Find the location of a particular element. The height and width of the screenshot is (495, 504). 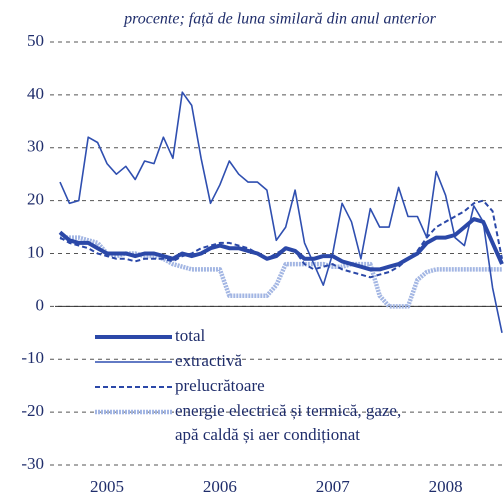

y-tick-label: 30 is located at coordinates (35, 146).